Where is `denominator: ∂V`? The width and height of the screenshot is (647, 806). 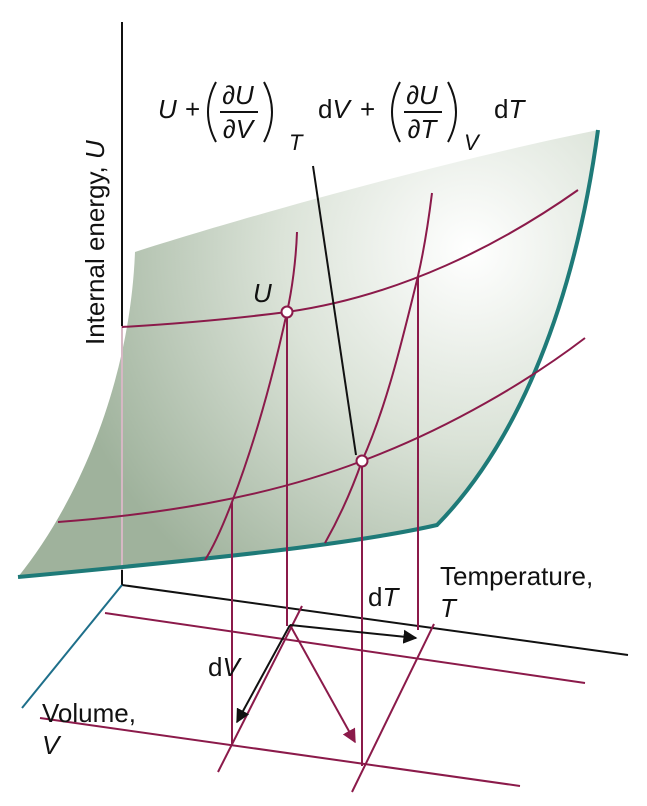
denominator: ∂V is located at coordinates (239, 129).